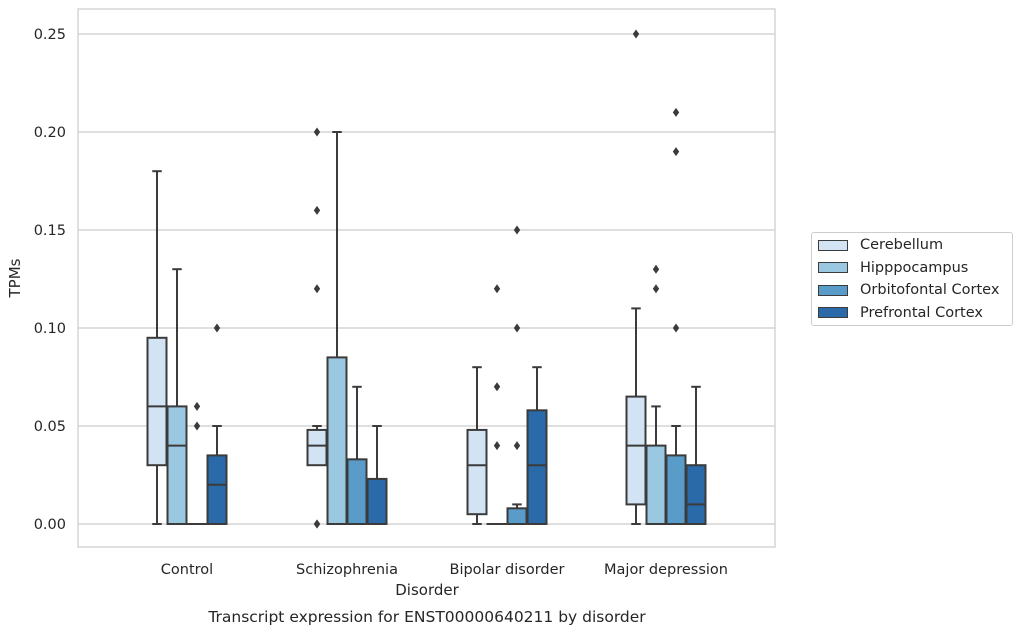 This screenshot has height=638, width=1023. Describe the element at coordinates (666, 570) in the screenshot. I see `x-tick-label: Major depression` at that location.